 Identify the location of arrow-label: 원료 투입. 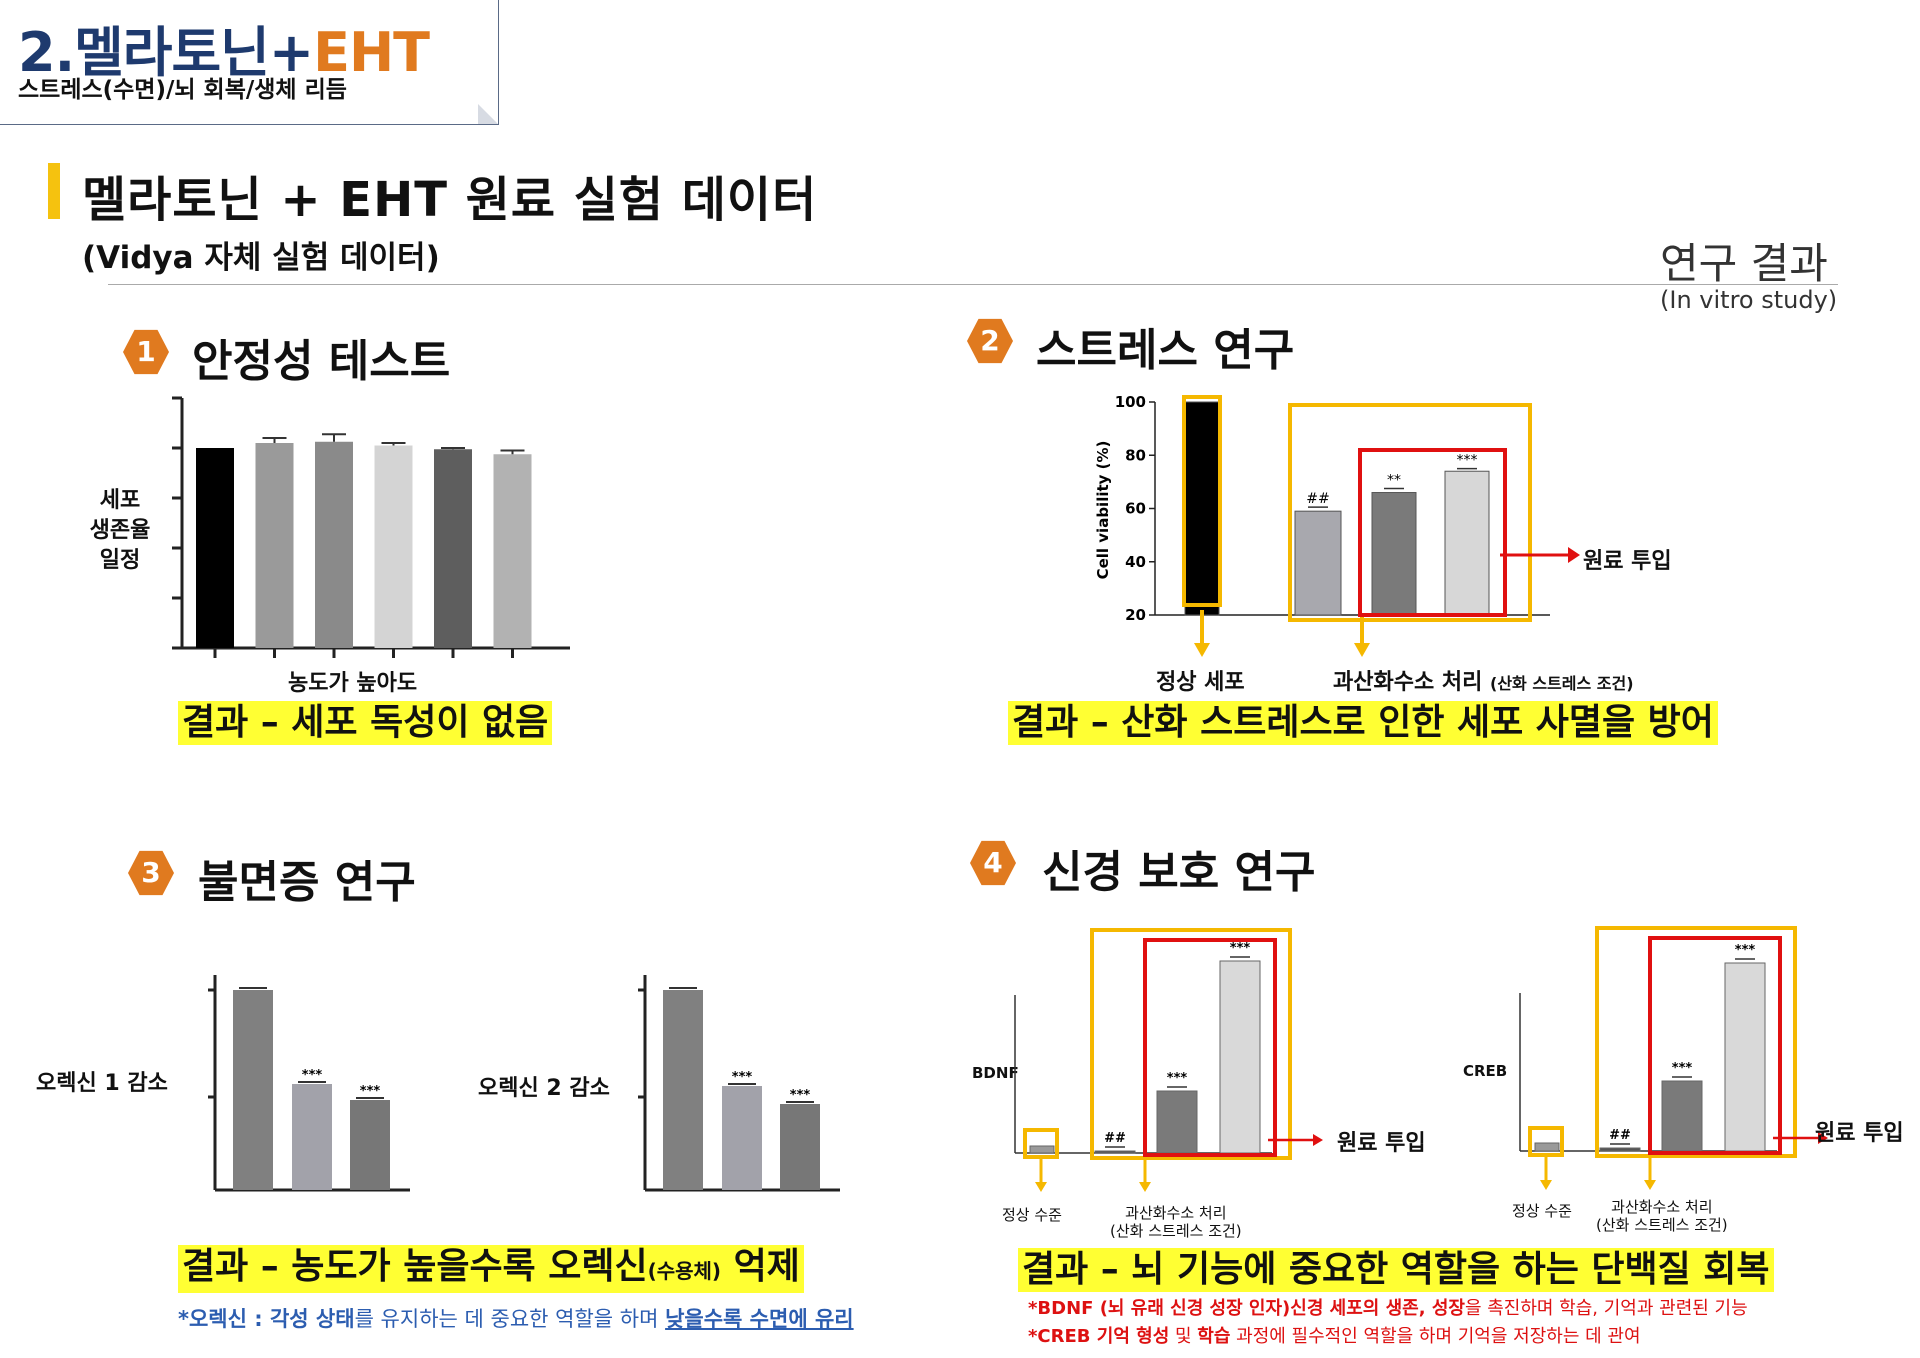
(1627, 561).